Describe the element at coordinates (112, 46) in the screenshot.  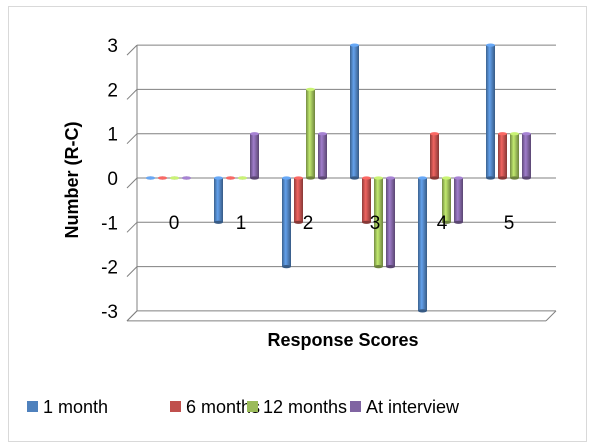
I see `y-tick-label: 3` at that location.